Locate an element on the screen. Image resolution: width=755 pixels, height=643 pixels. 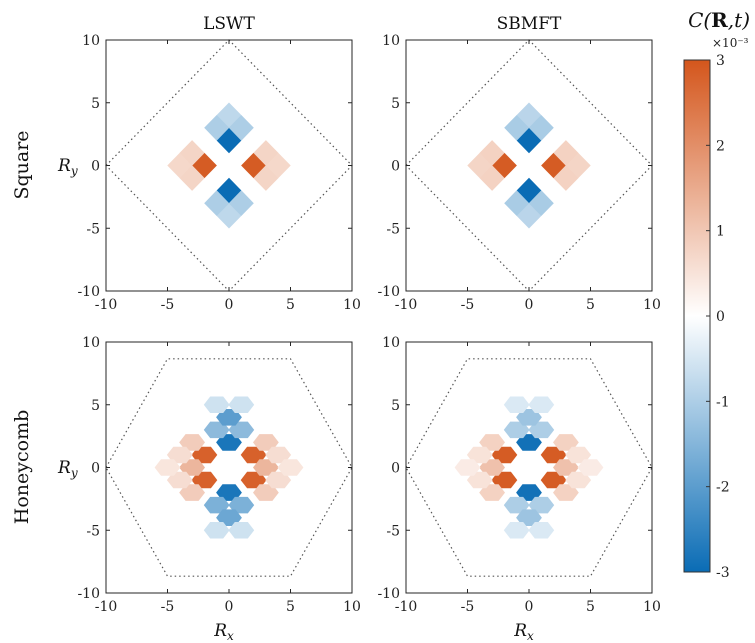
row-title-square: Square is located at coordinates (22, 164).